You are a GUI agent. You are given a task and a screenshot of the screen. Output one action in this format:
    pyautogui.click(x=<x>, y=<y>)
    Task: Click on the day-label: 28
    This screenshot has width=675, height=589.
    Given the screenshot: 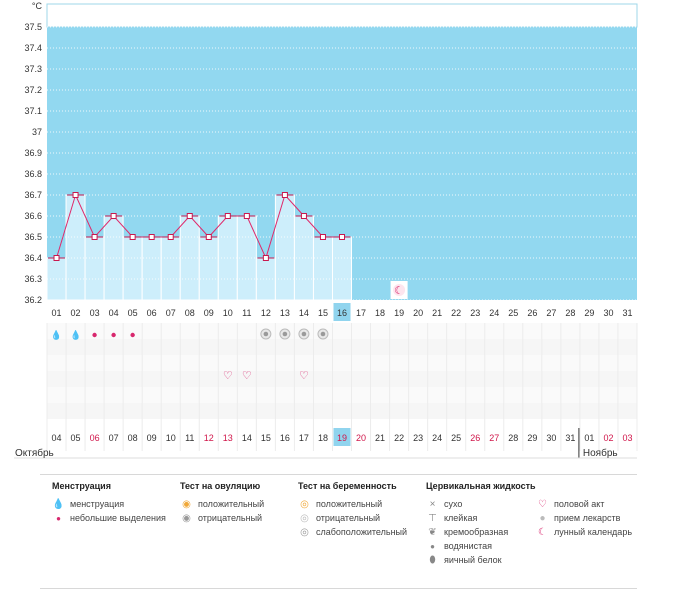 What is the action you would take?
    pyautogui.click(x=570, y=313)
    